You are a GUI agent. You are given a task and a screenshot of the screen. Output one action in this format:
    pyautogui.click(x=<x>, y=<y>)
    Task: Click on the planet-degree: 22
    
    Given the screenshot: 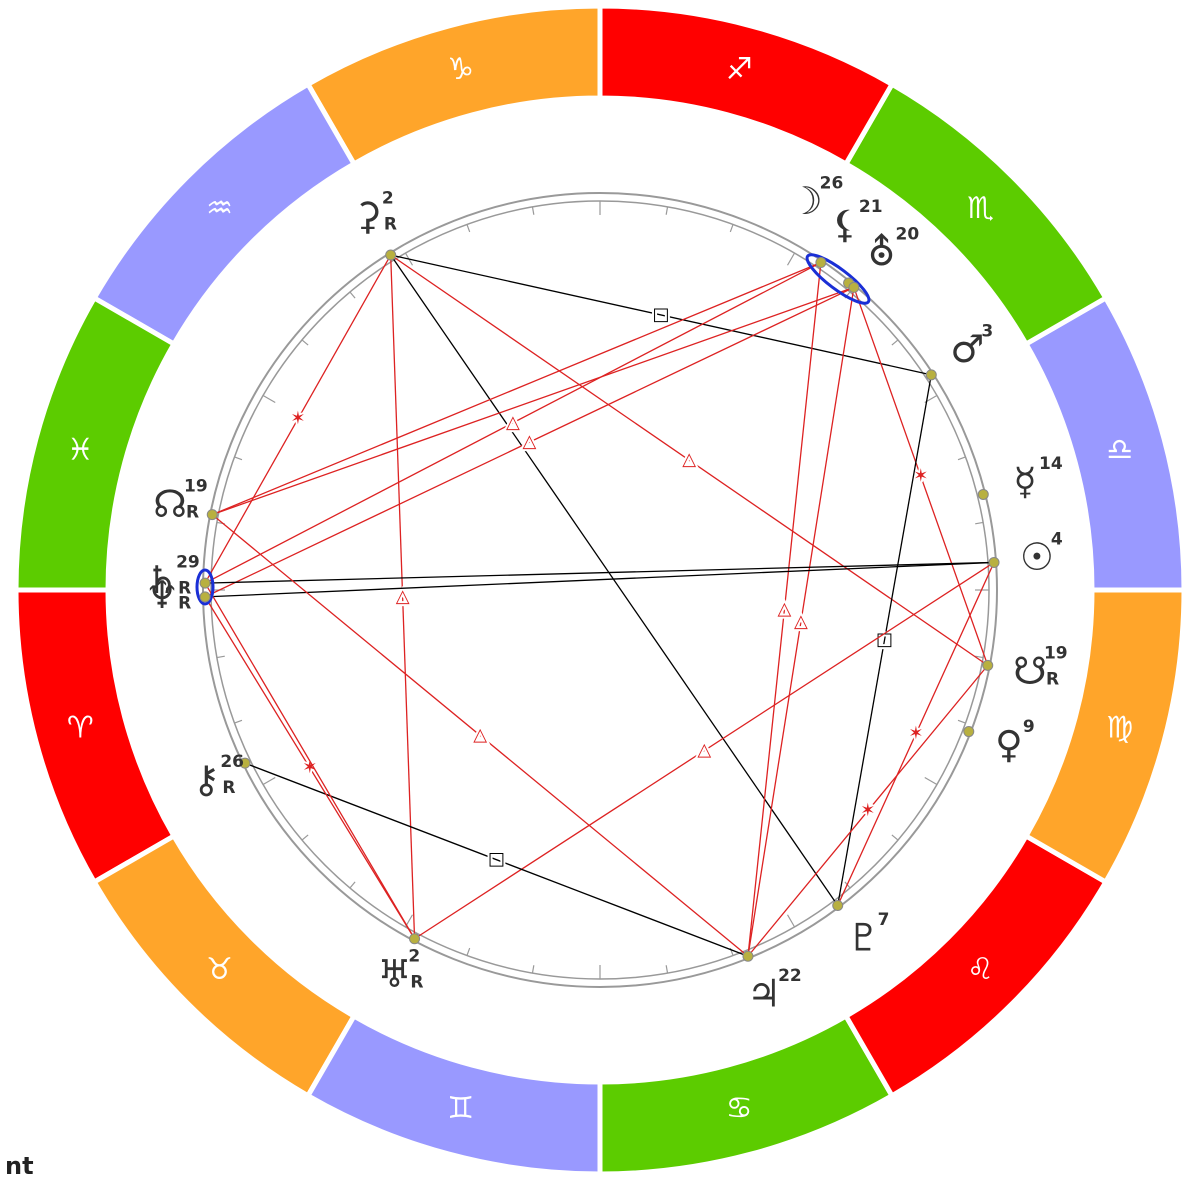 What is the action you would take?
    pyautogui.click(x=790, y=976)
    